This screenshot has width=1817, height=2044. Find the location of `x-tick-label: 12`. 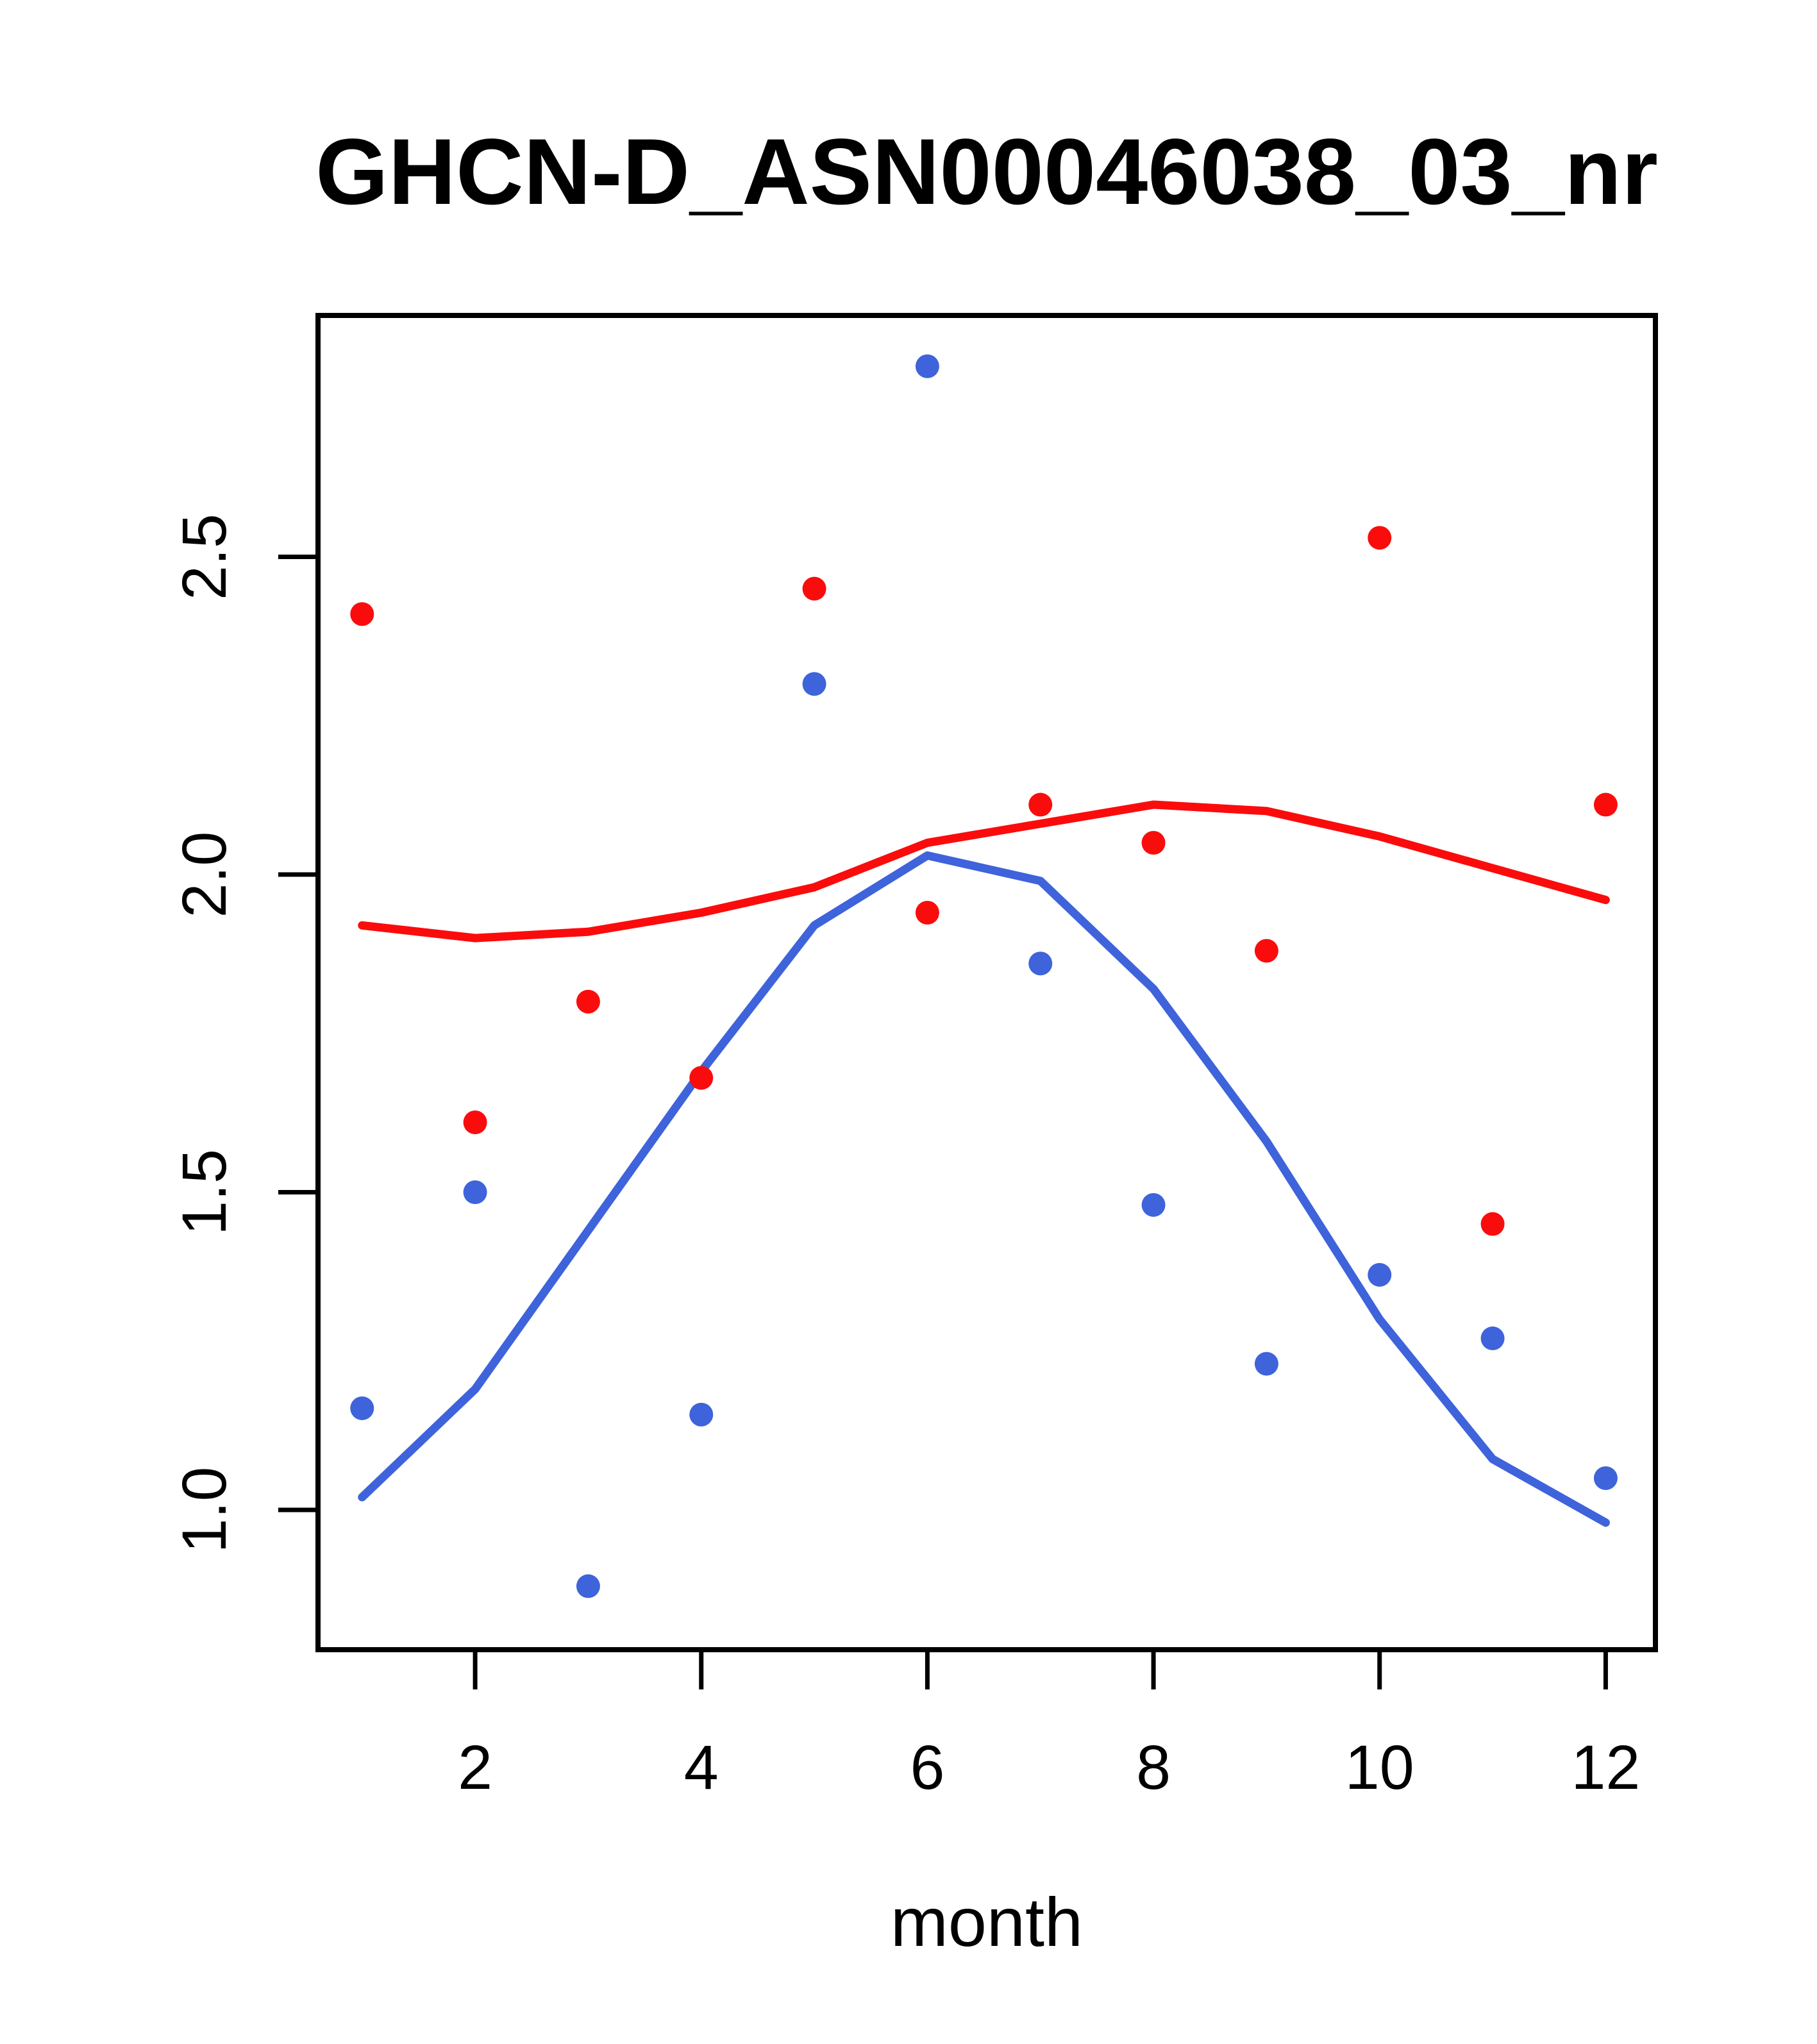

x-tick-label: 12 is located at coordinates (1605, 1767).